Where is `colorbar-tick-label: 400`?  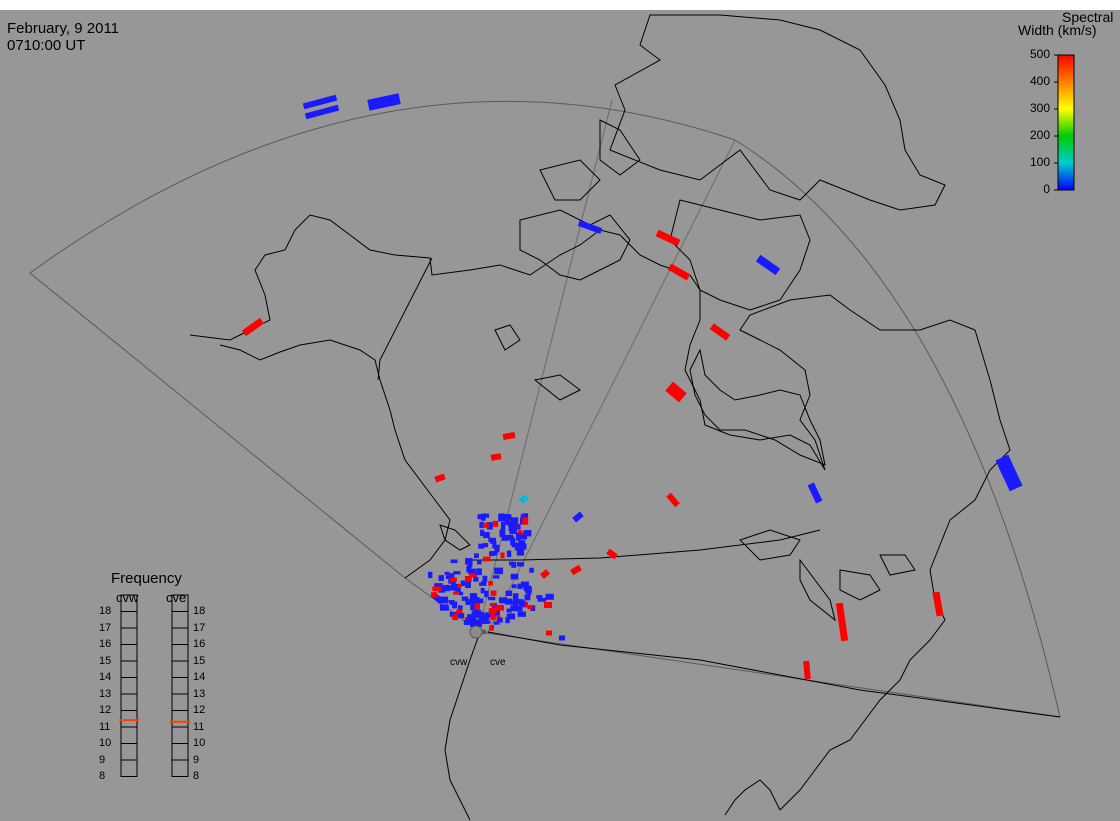
colorbar-tick-label: 400 is located at coordinates (1039, 81).